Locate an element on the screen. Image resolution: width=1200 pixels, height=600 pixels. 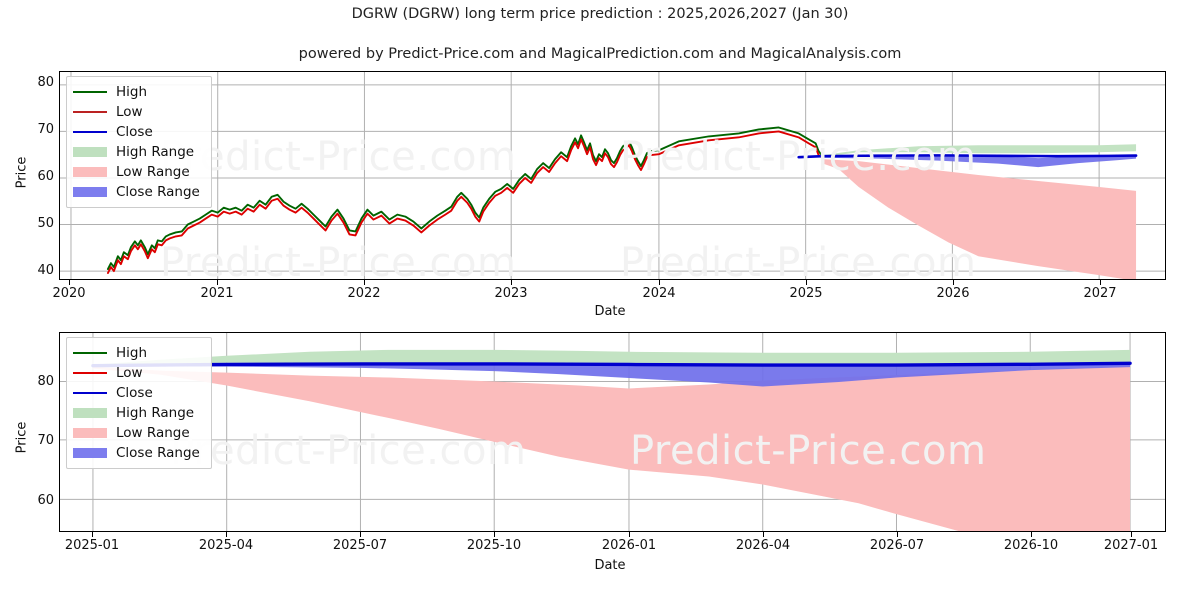
overview-x-axis-label: Date is located at coordinates (610, 311).